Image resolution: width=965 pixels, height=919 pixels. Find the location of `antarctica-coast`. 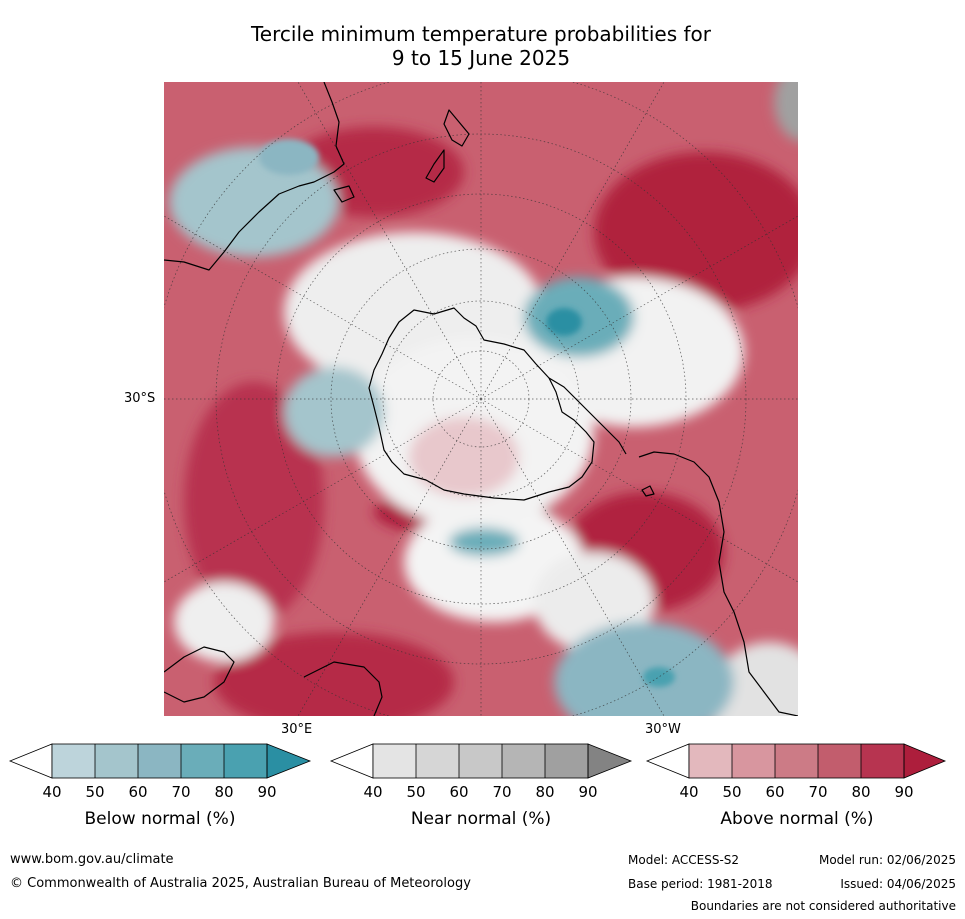

antarctica-coast is located at coordinates (481, 404).